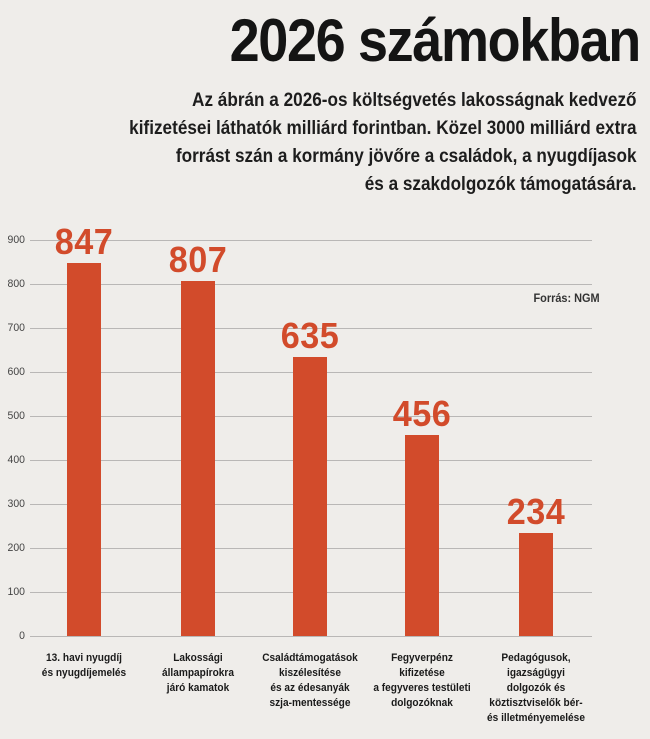 Image resolution: width=650 pixels, height=739 pixels. Describe the element at coordinates (435, 40) in the screenshot. I see `page-title: 2026 számokban` at that location.